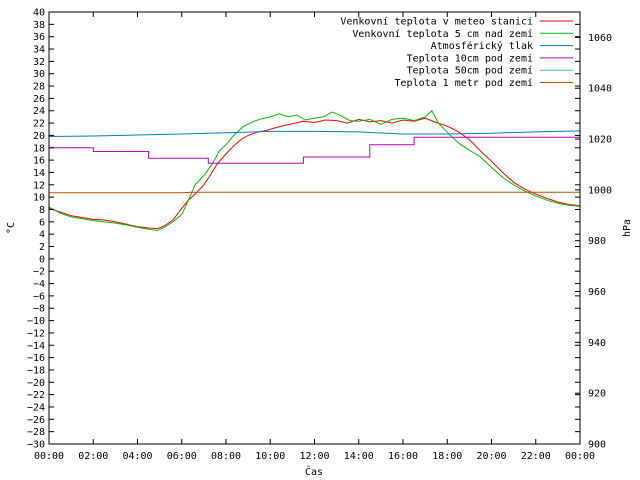 This screenshot has height=480, width=640. Describe the element at coordinates (314, 456) in the screenshot. I see `x-tick-label: 12:00` at that location.